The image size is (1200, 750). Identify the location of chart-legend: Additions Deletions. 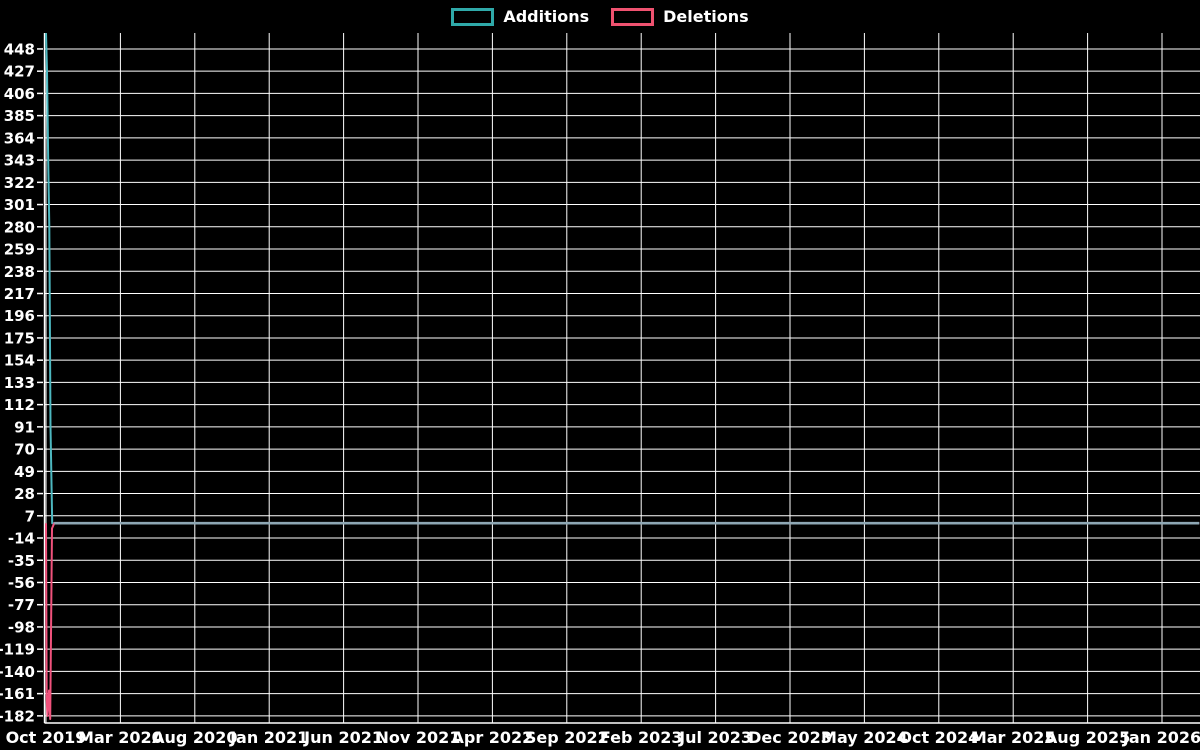
(600, 16).